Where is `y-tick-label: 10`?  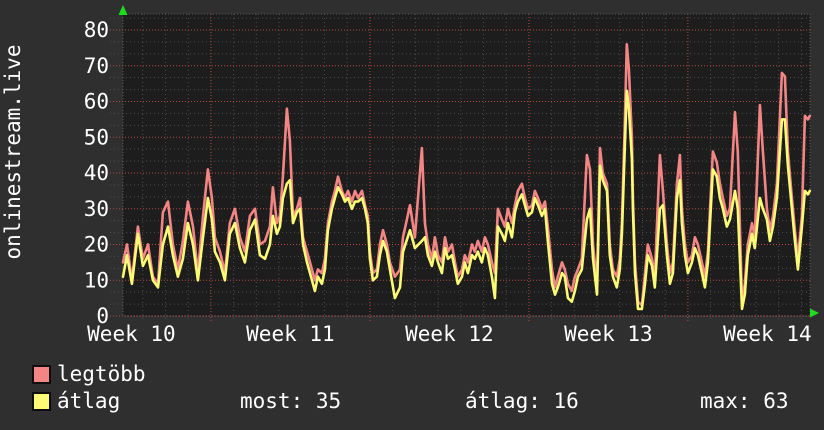
y-tick-label: 10 is located at coordinates (96, 280).